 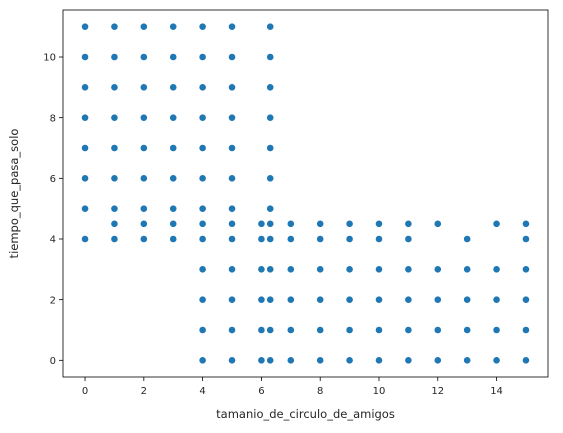 What do you see at coordinates (53, 361) in the screenshot?
I see `y-tick-label: 0` at bounding box center [53, 361].